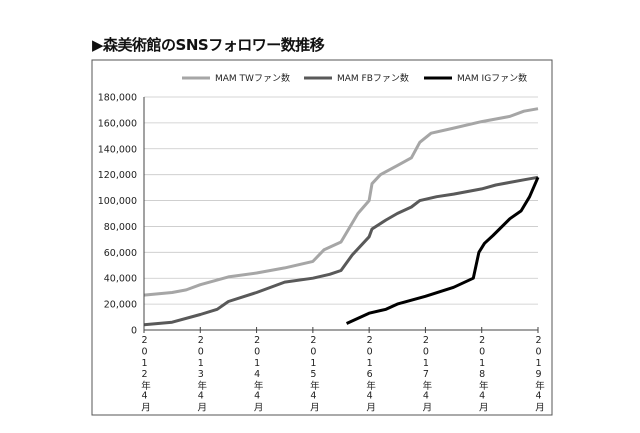  I want to click on x-tick-label: 2019年4月, so click(538, 373).